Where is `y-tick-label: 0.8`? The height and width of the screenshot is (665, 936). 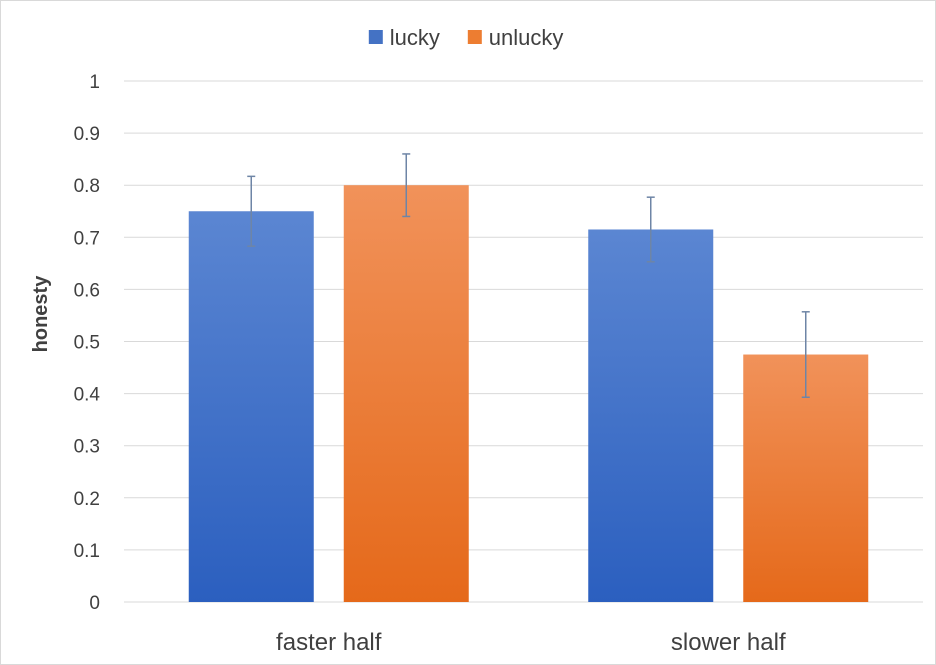
y-tick-label: 0.8 is located at coordinates (87, 186).